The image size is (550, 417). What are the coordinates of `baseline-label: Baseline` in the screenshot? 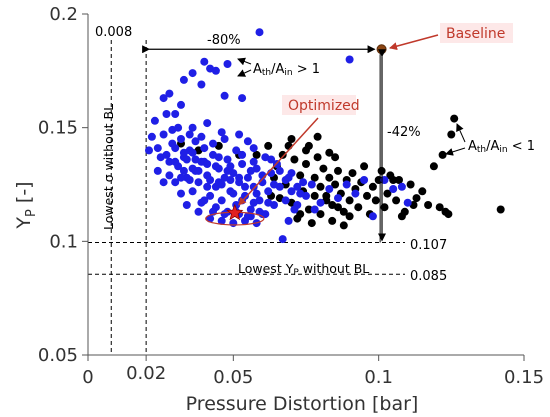 It's located at (475, 34).